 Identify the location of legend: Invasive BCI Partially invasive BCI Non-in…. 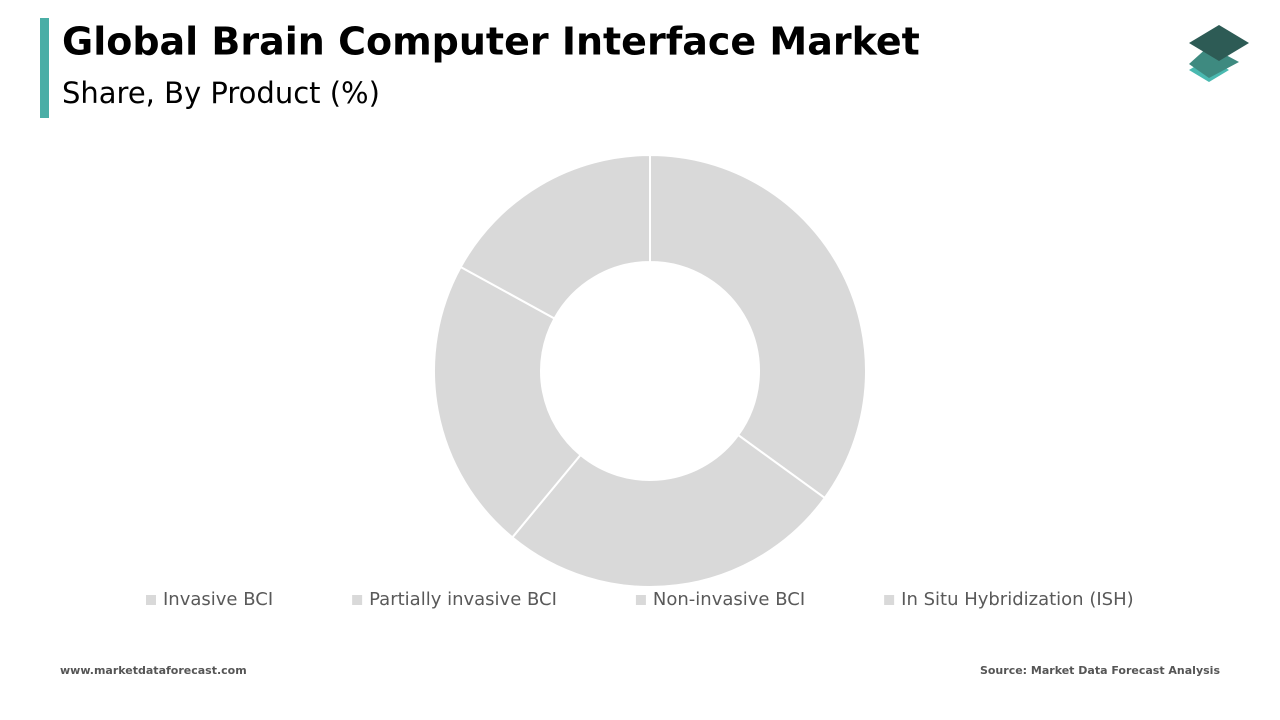
(640, 599).